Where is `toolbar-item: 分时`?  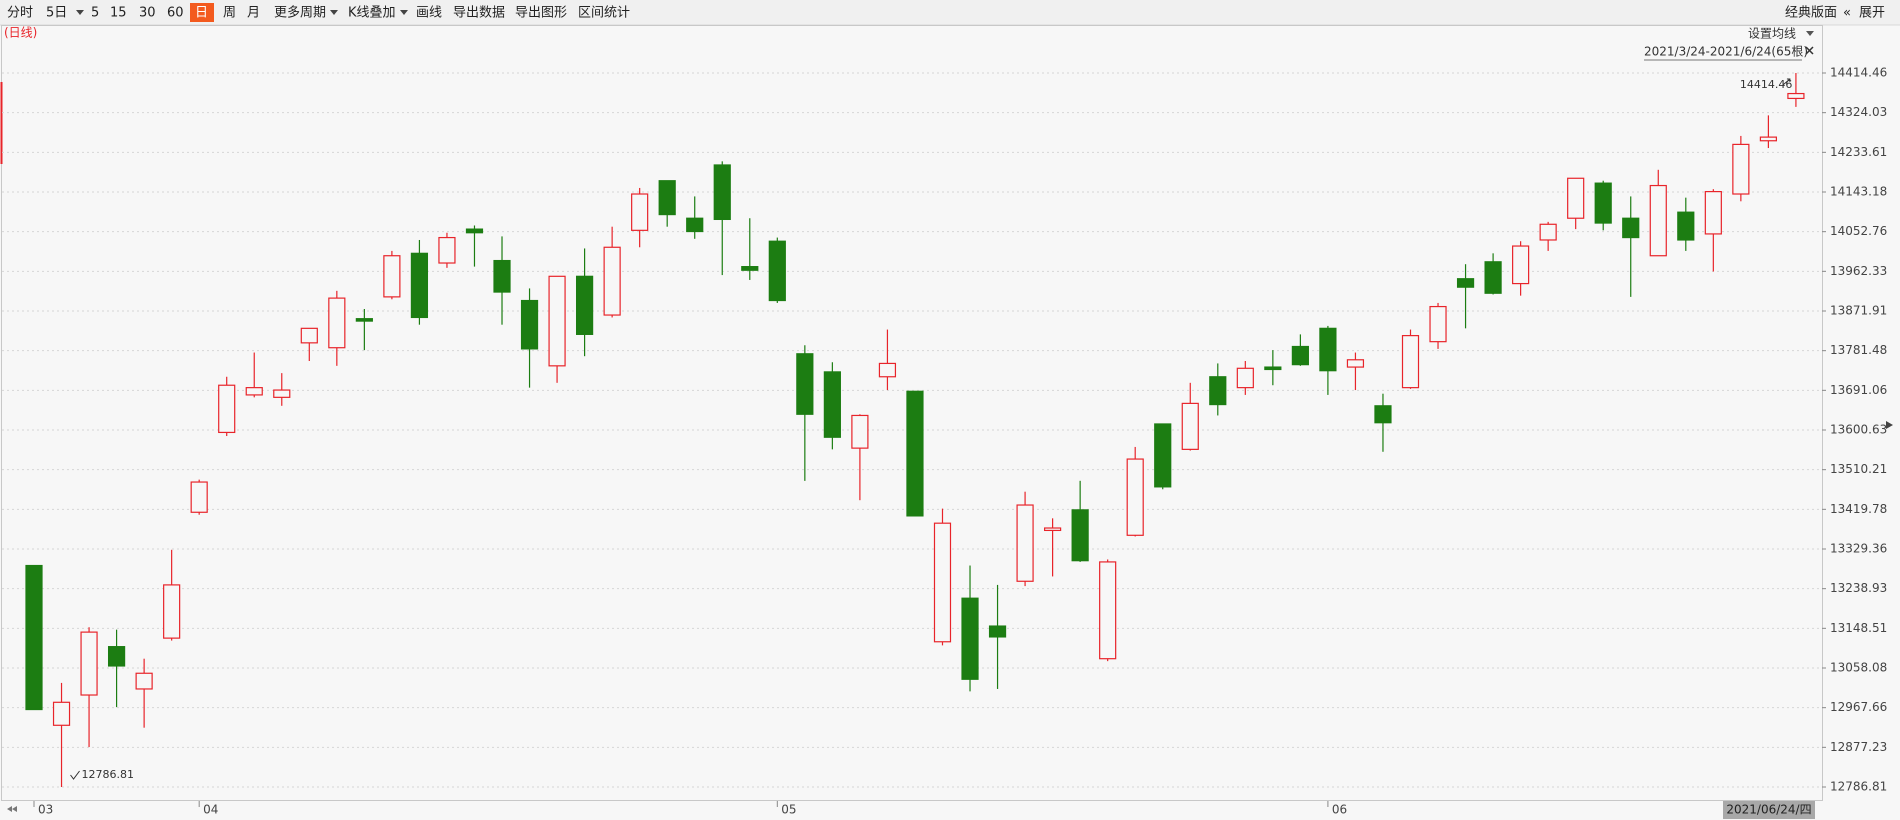 toolbar-item: 分时 is located at coordinates (20, 13).